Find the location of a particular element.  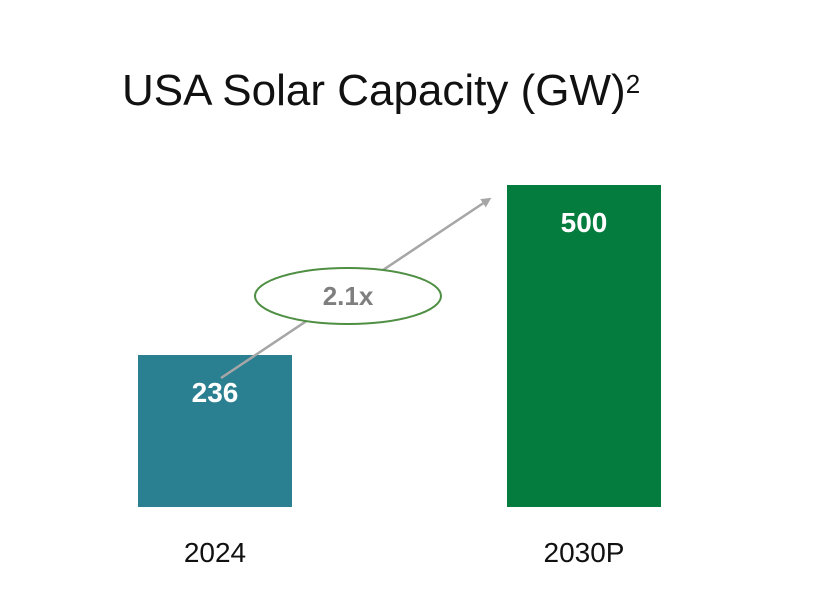

bar-2024 is located at coordinates (215, 431).